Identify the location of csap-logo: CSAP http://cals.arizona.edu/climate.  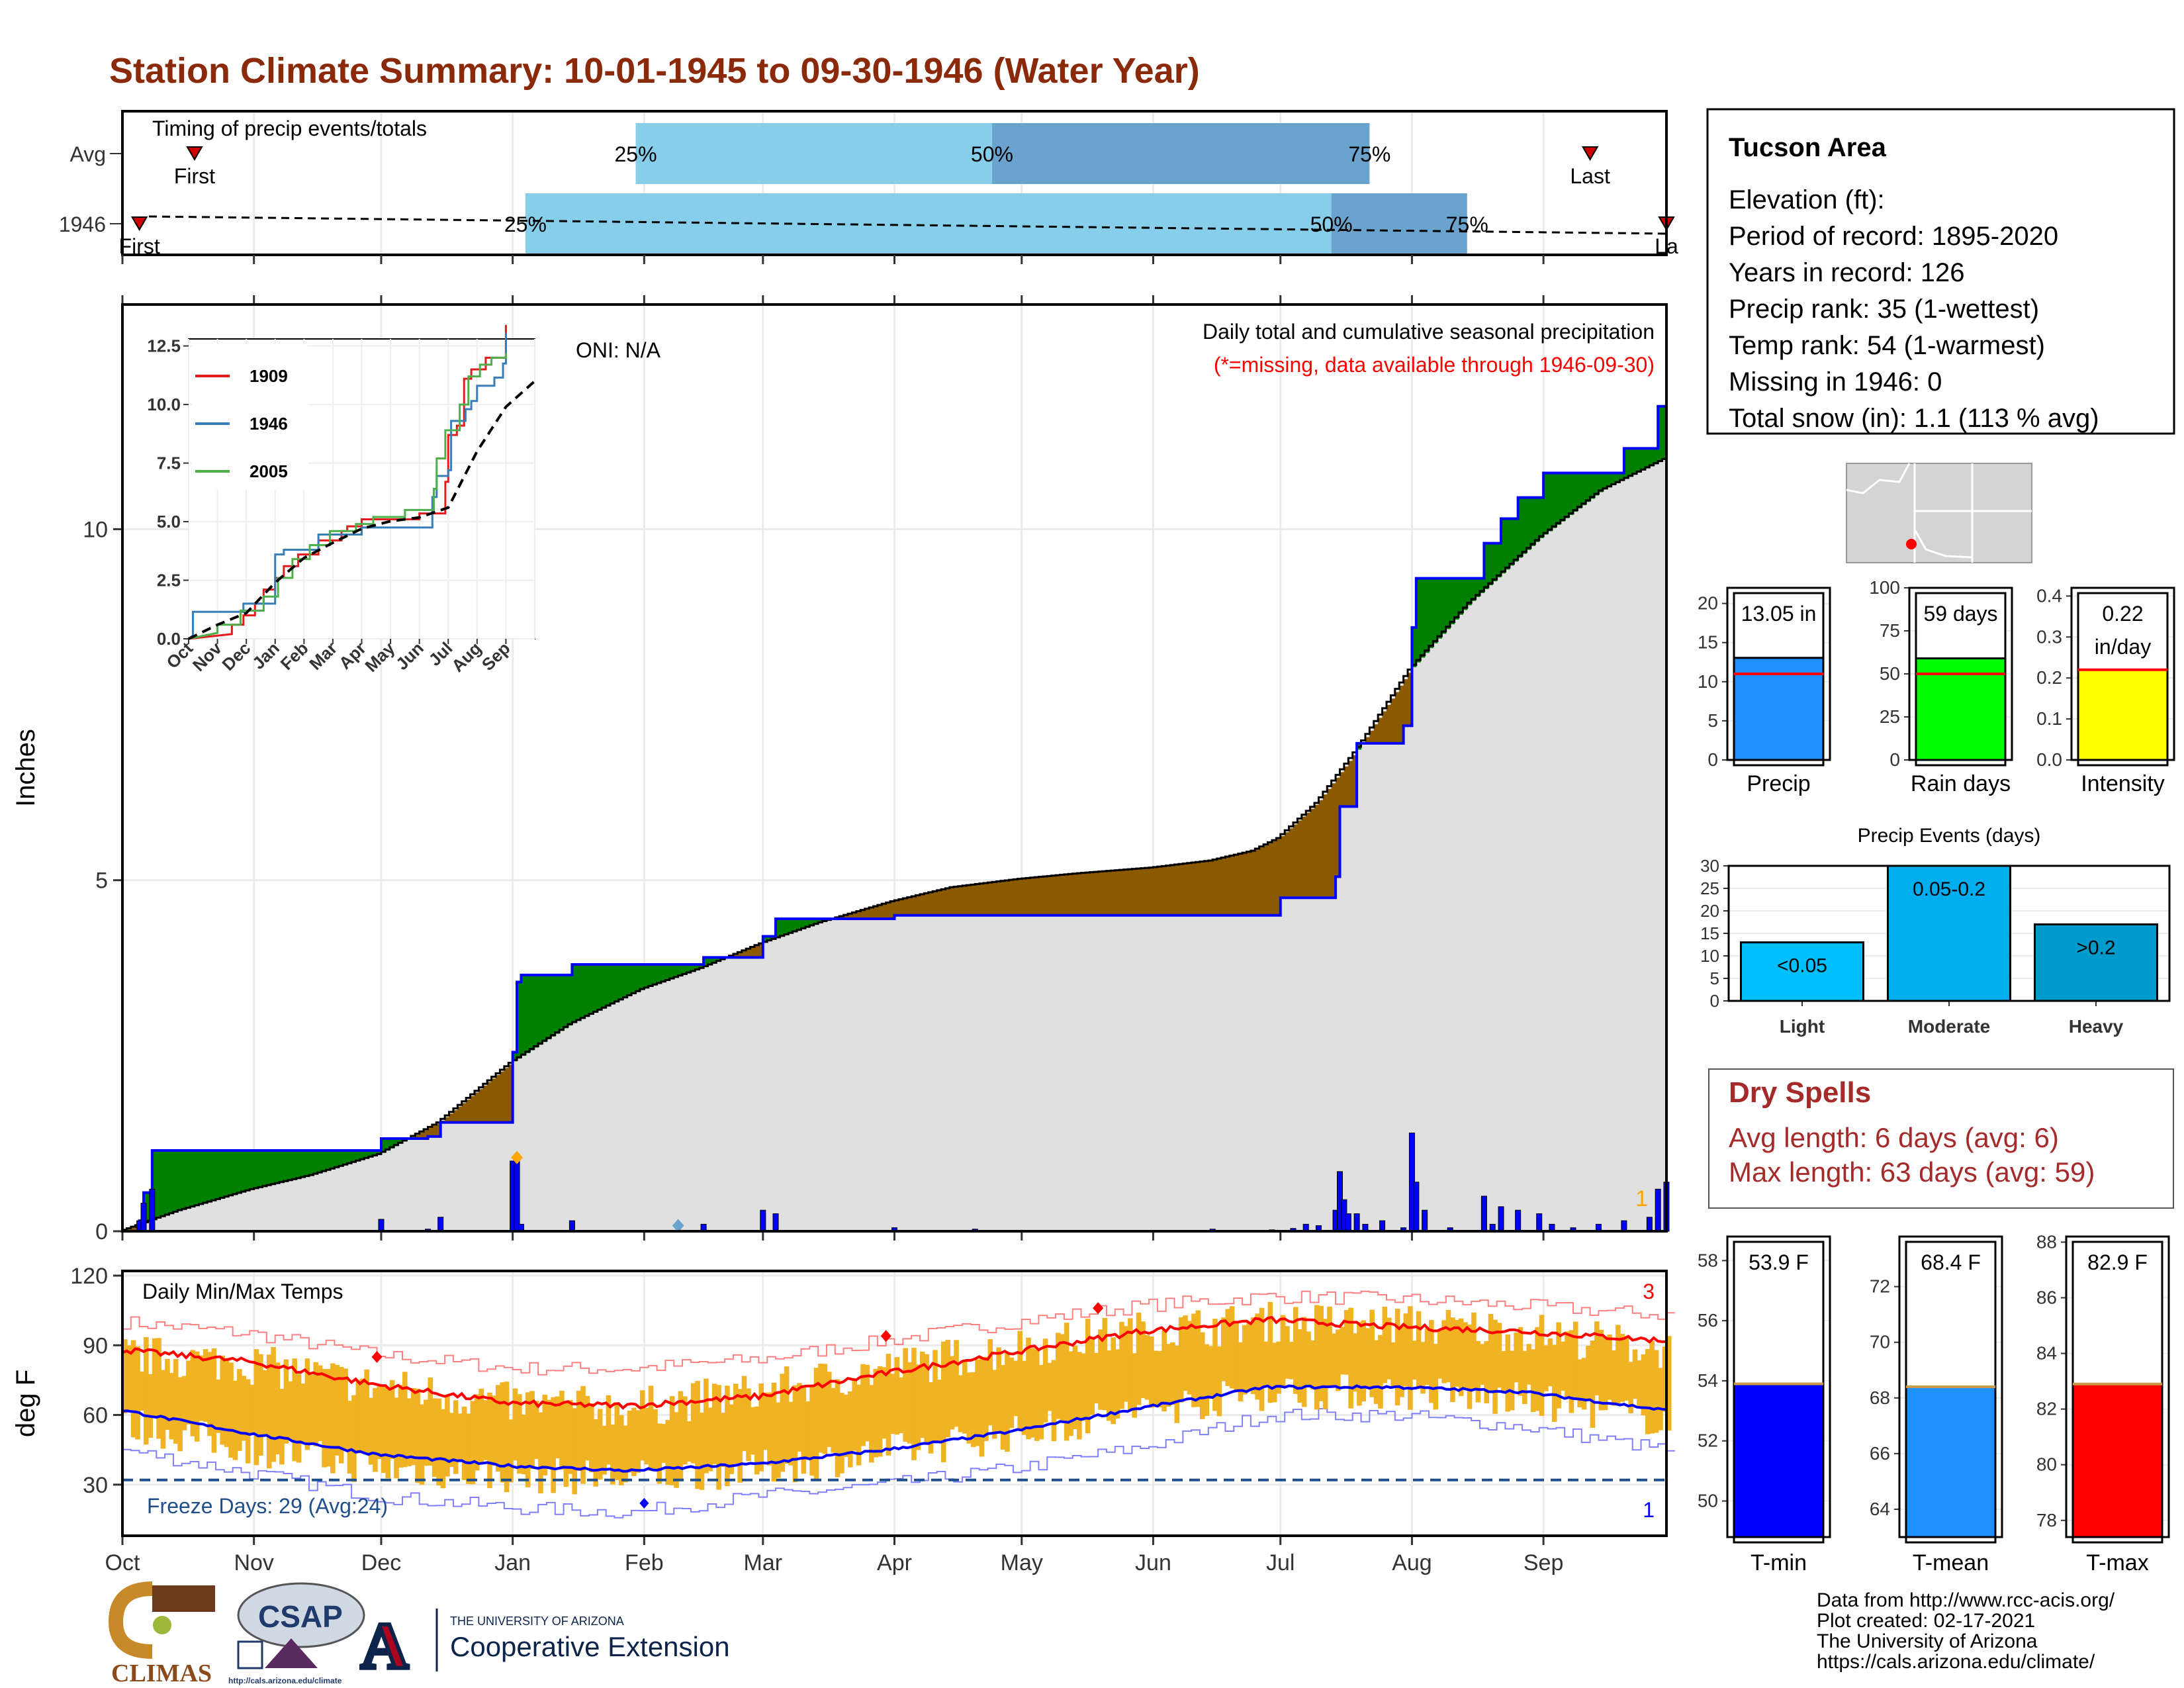
(296, 1633).